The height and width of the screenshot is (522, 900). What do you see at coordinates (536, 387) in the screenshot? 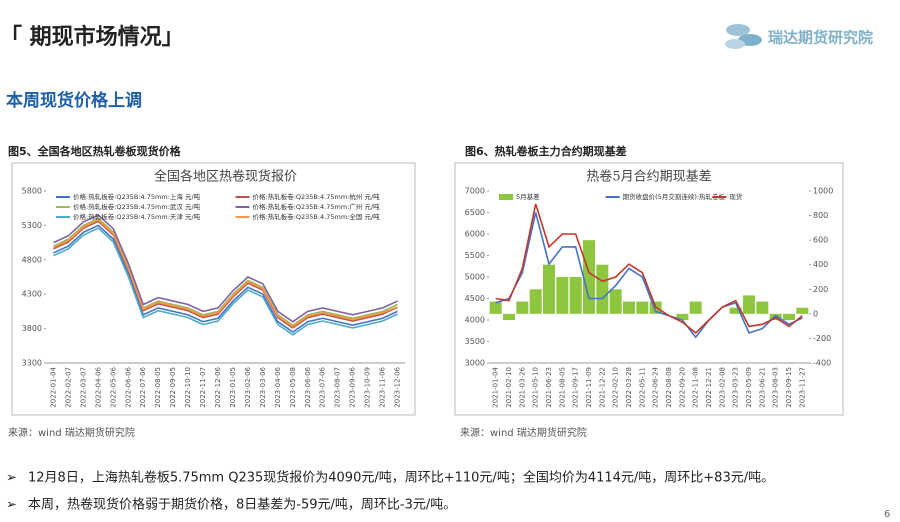
I see `x-tick-label: 2021-05-10` at bounding box center [536, 387].